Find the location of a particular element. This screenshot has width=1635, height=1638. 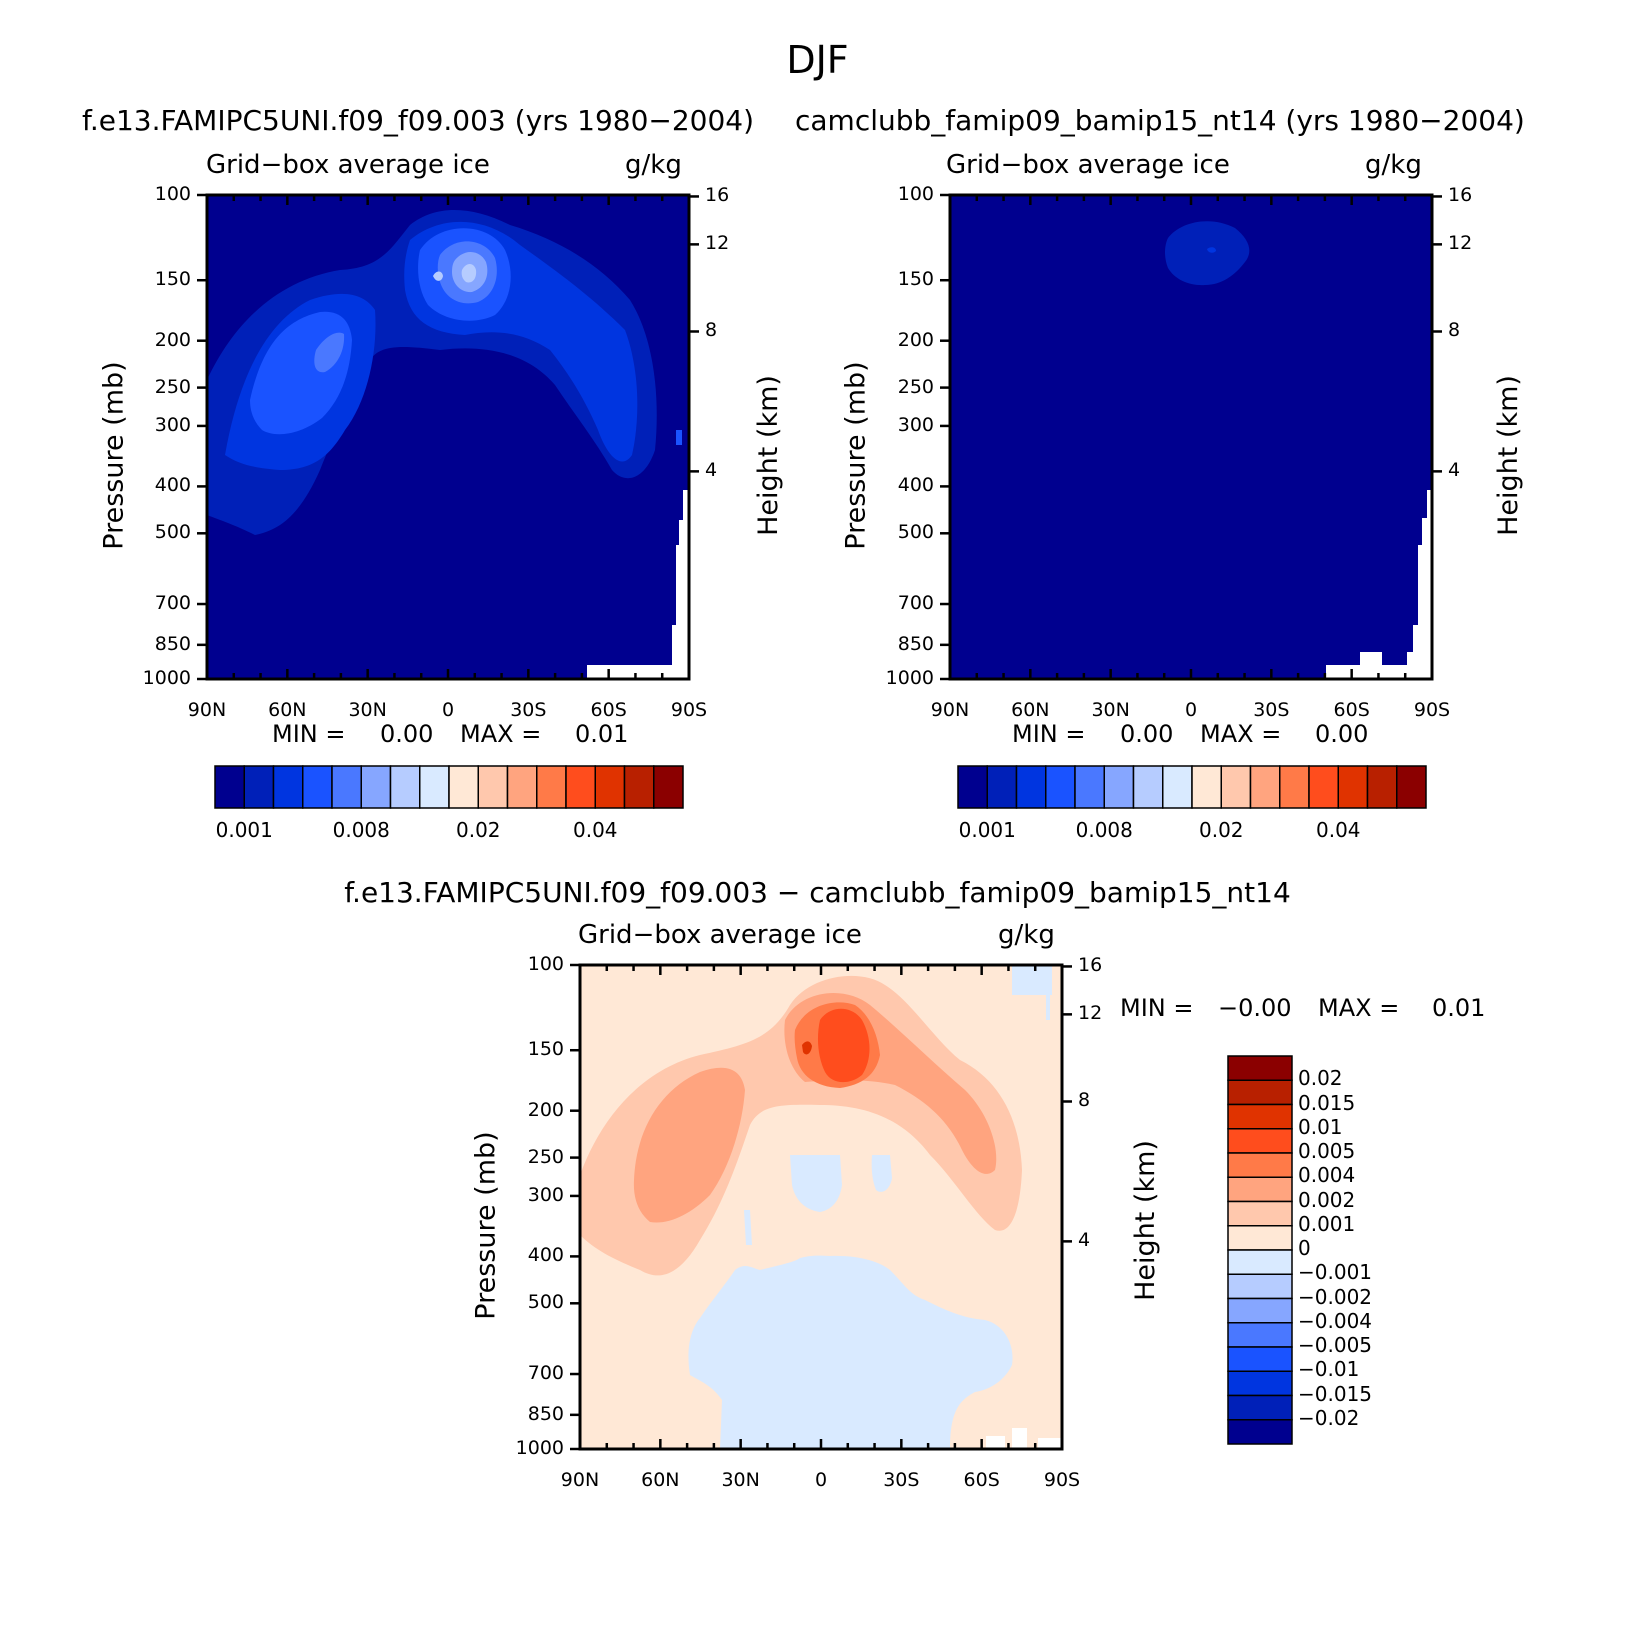

y-tick-label: 100 is located at coordinates (172, 194).